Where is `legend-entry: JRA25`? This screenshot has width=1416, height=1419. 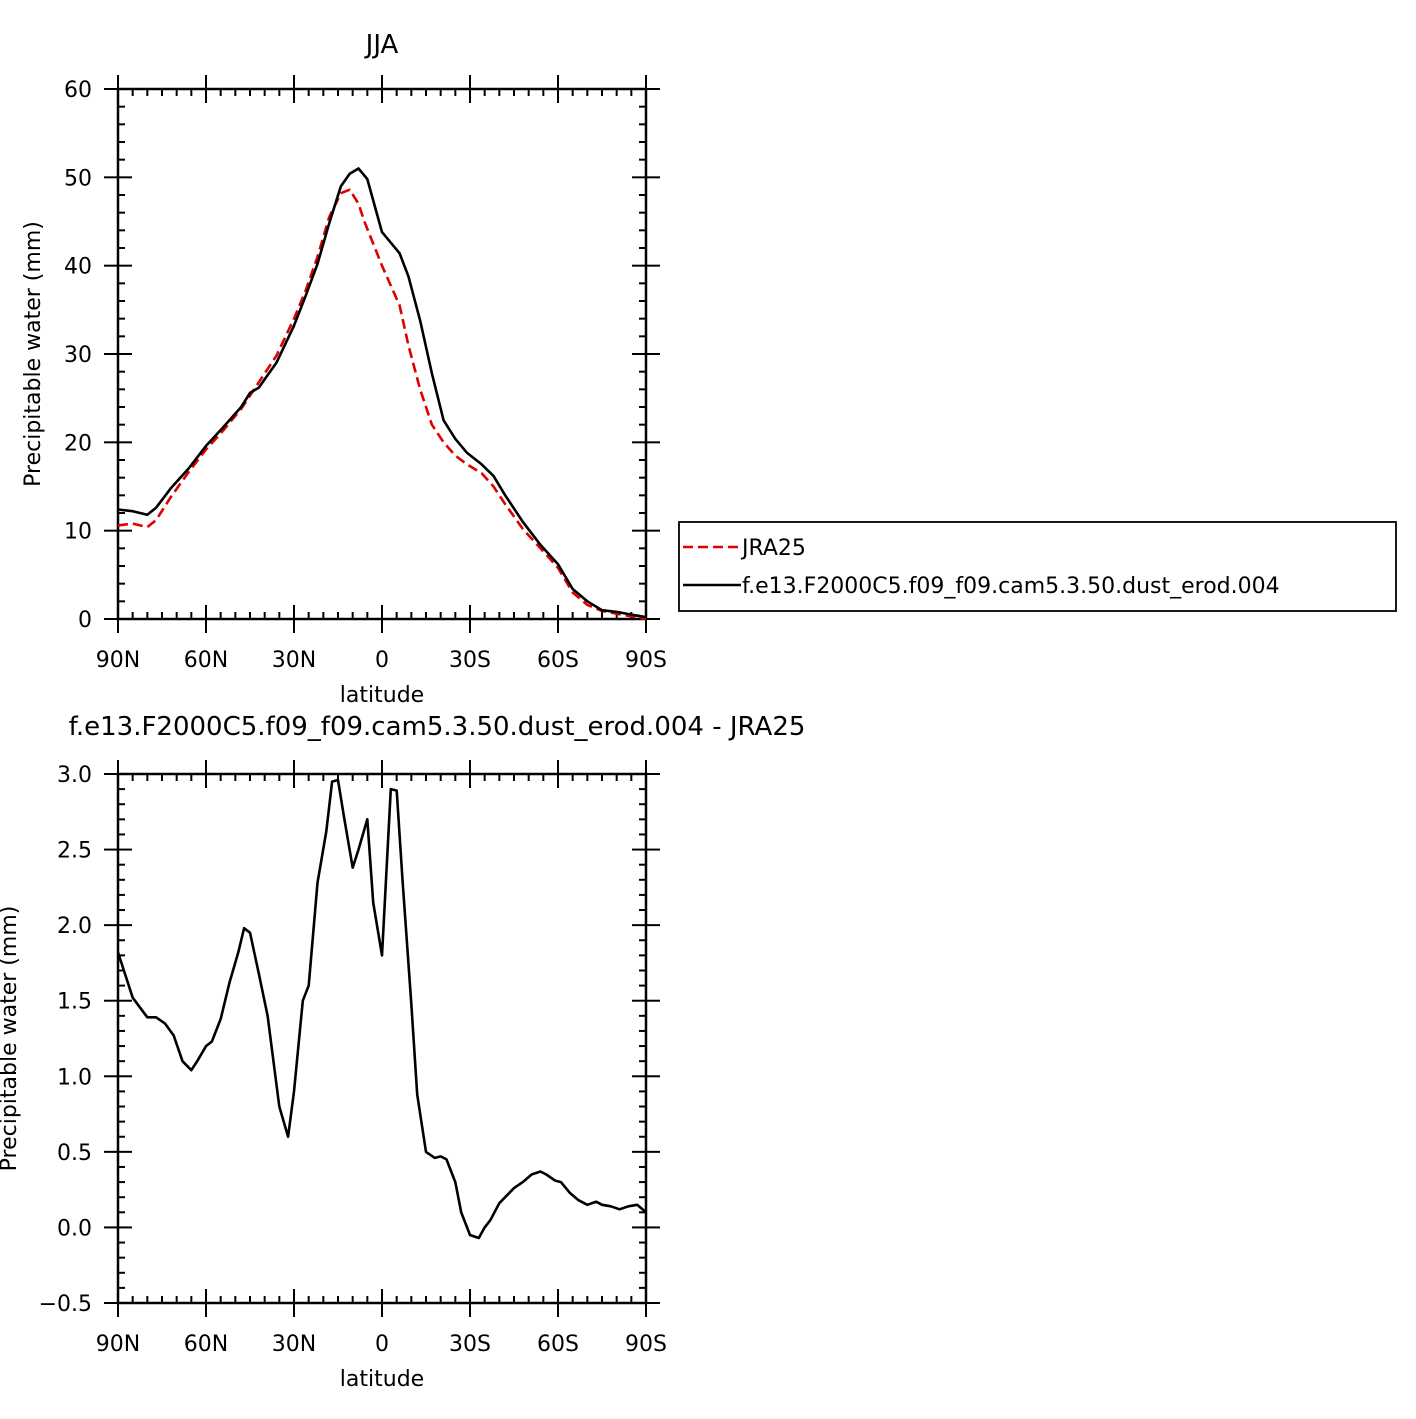 legend-entry: JRA25 is located at coordinates (773, 548).